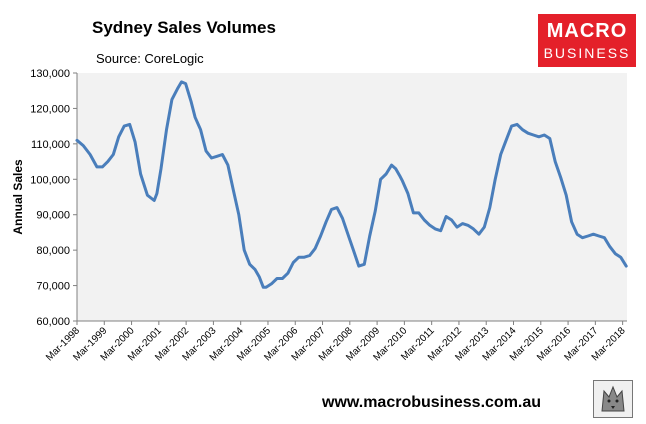 The height and width of the screenshot is (424, 646). Describe the element at coordinates (184, 27) in the screenshot. I see `chart-title: Sydney Sales Volumes` at that location.